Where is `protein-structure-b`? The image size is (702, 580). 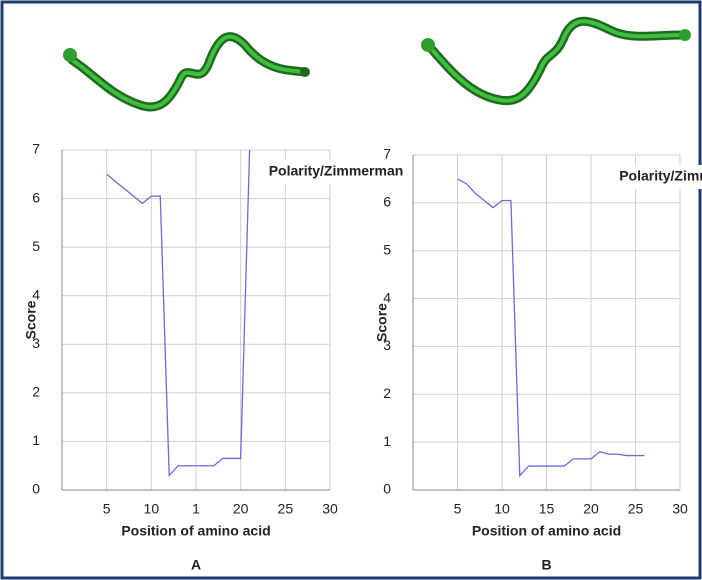
protein-structure-b is located at coordinates (556, 61).